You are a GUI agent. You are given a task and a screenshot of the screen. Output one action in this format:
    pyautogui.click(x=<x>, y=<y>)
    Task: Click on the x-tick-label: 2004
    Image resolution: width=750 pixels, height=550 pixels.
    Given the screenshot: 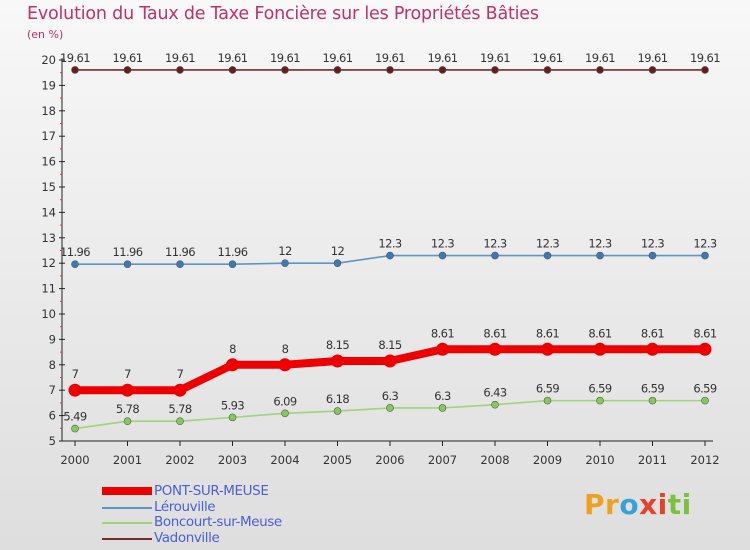 What is the action you would take?
    pyautogui.click(x=284, y=460)
    